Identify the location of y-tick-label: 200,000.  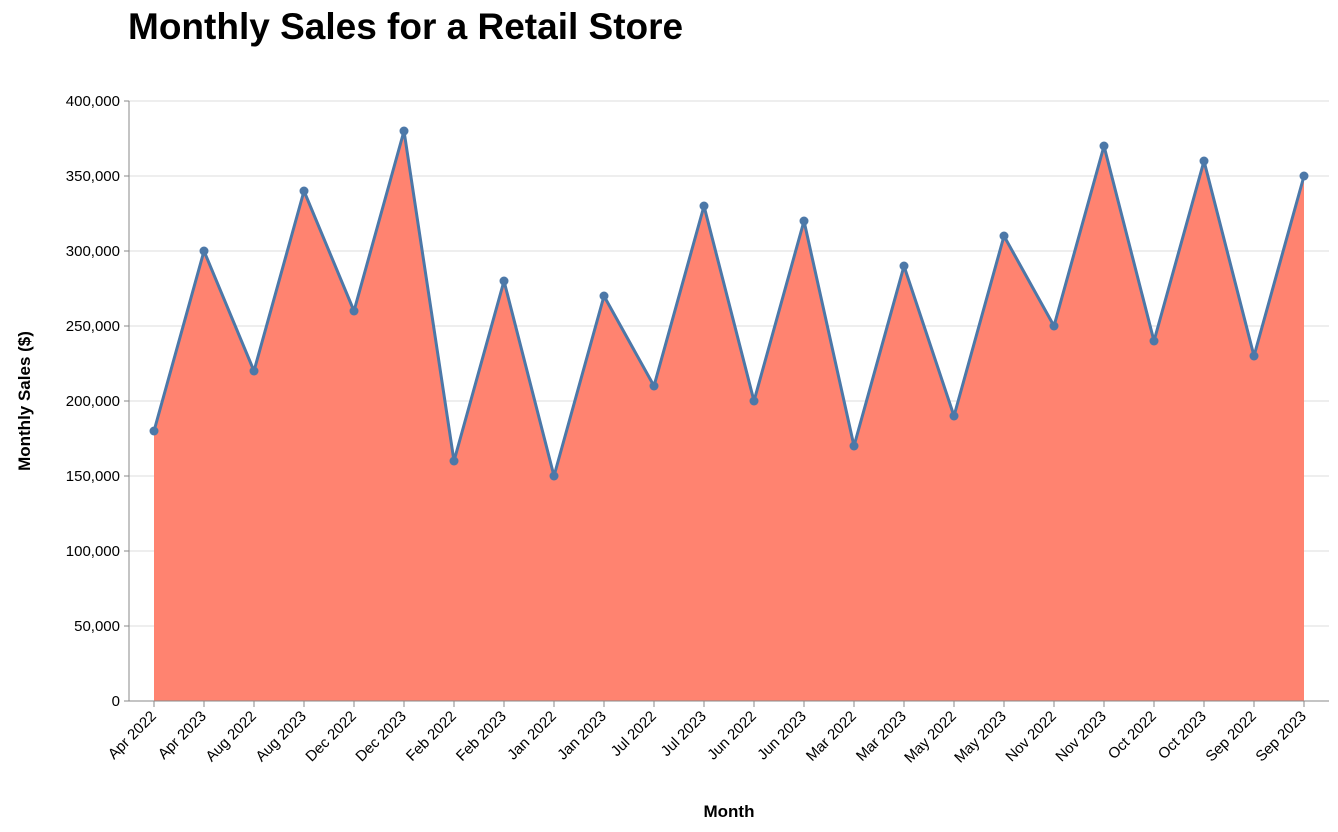
(93, 401).